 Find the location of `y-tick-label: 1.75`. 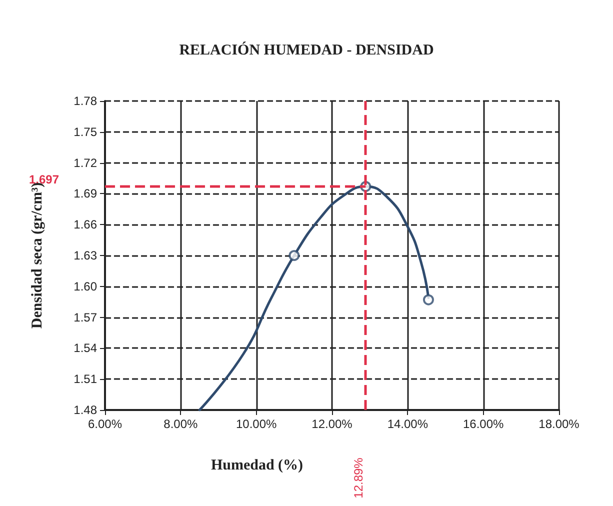

y-tick-label: 1.75 is located at coordinates (86, 131).